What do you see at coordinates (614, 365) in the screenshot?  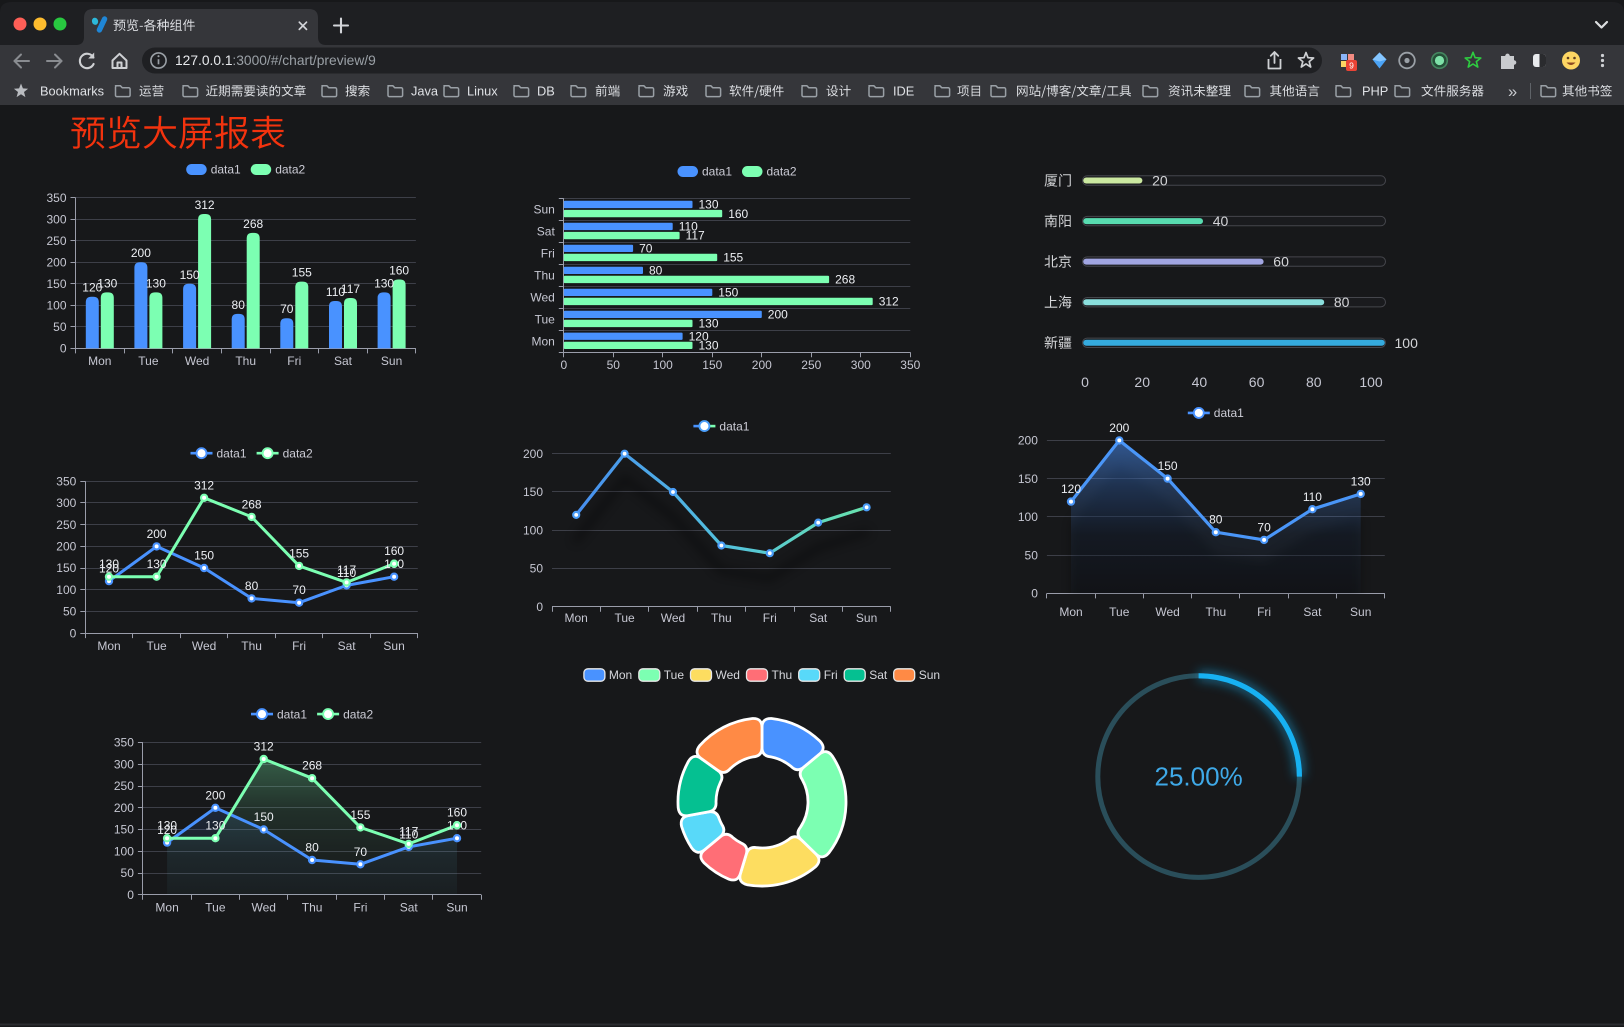 I see `svg-text: 50` at bounding box center [614, 365].